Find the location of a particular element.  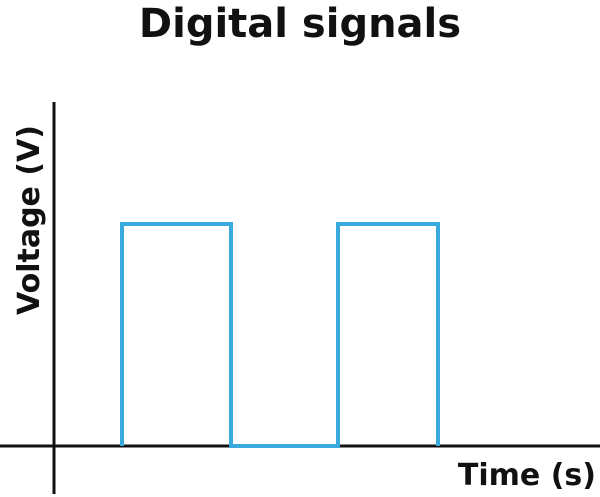

x-axis-label: Time (s) is located at coordinates (526, 475).